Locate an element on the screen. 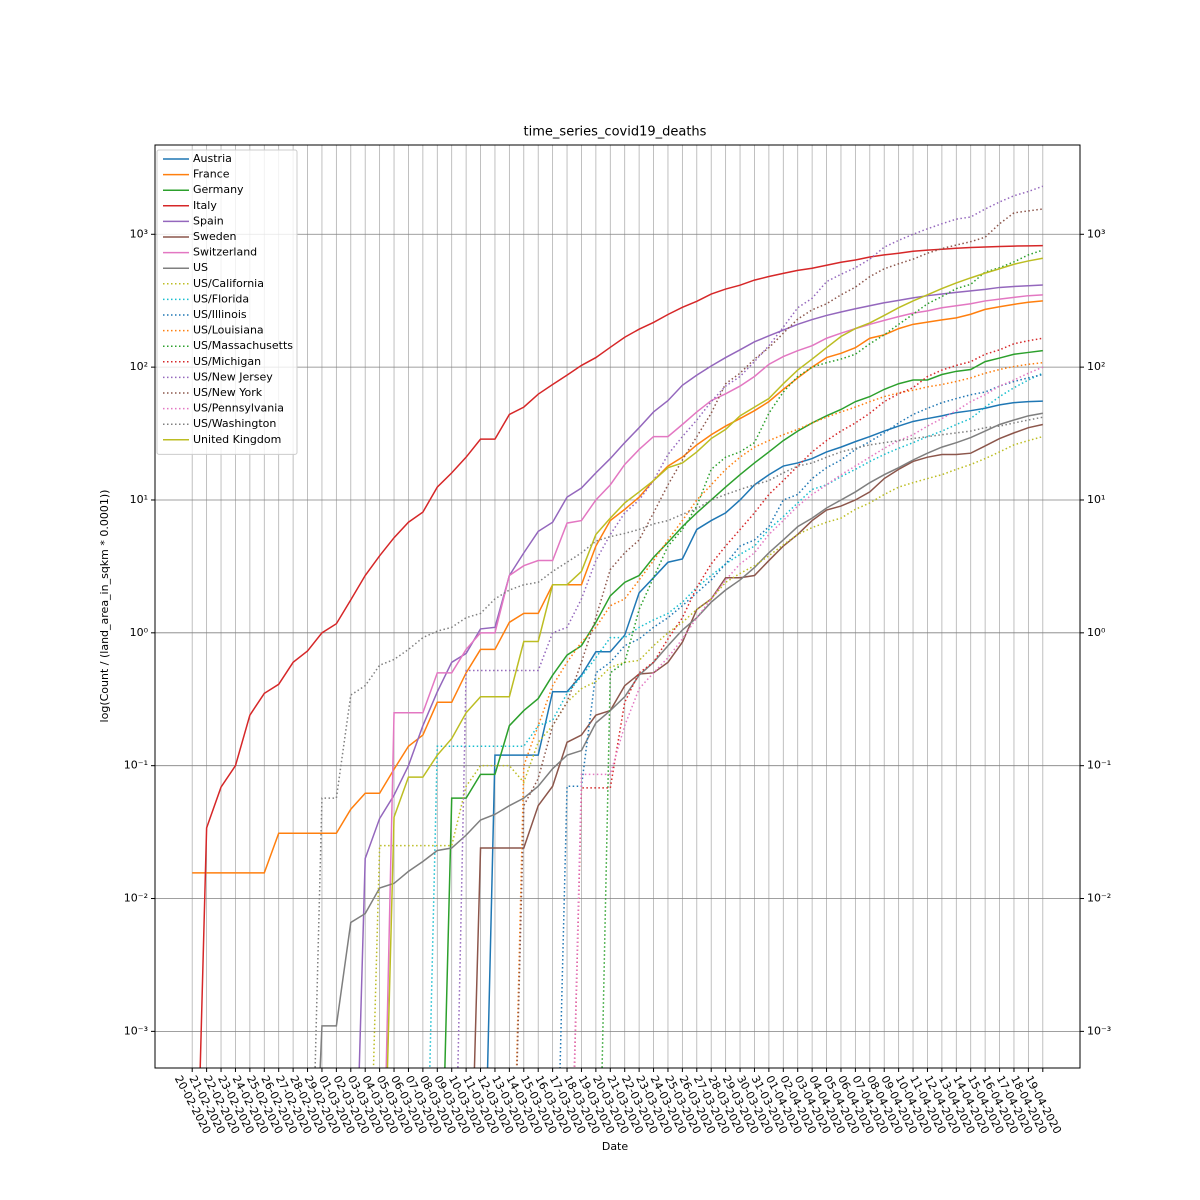 This screenshot has height=1200, width=1200. legend-box is located at coordinates (227, 302).